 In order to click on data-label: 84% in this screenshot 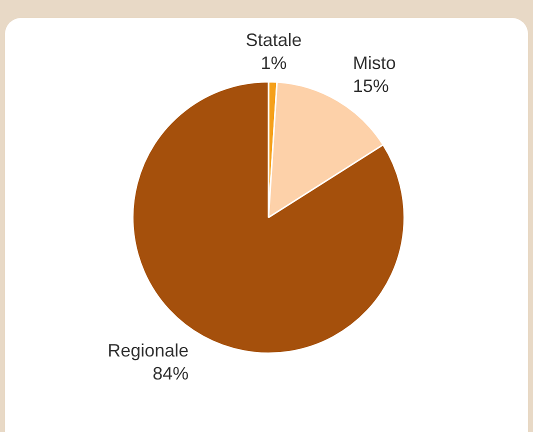, I will do `click(170, 374)`.